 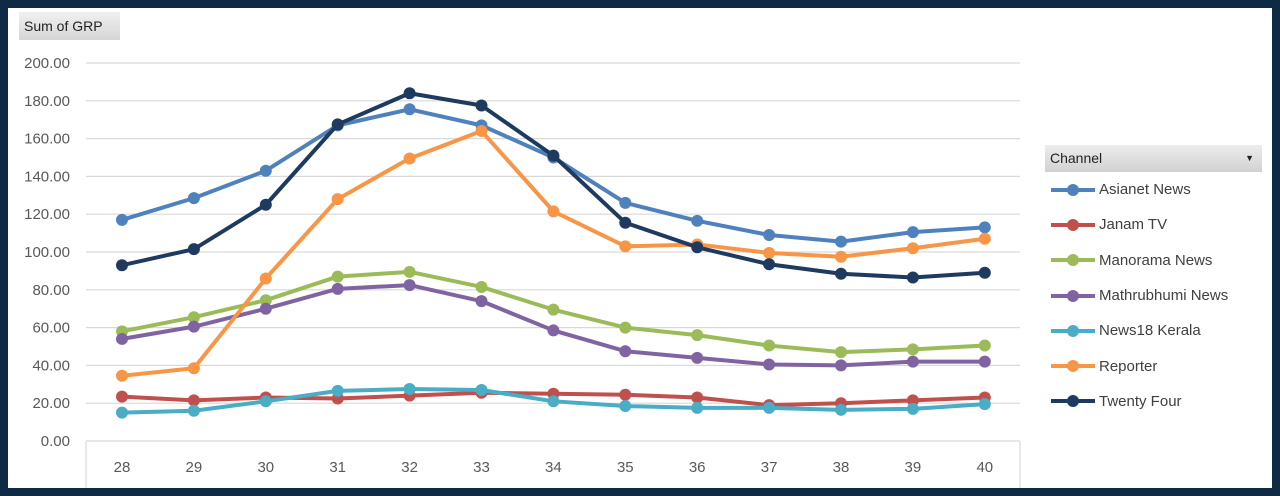 I want to click on y-tick-label: 60.00, so click(x=51, y=328).